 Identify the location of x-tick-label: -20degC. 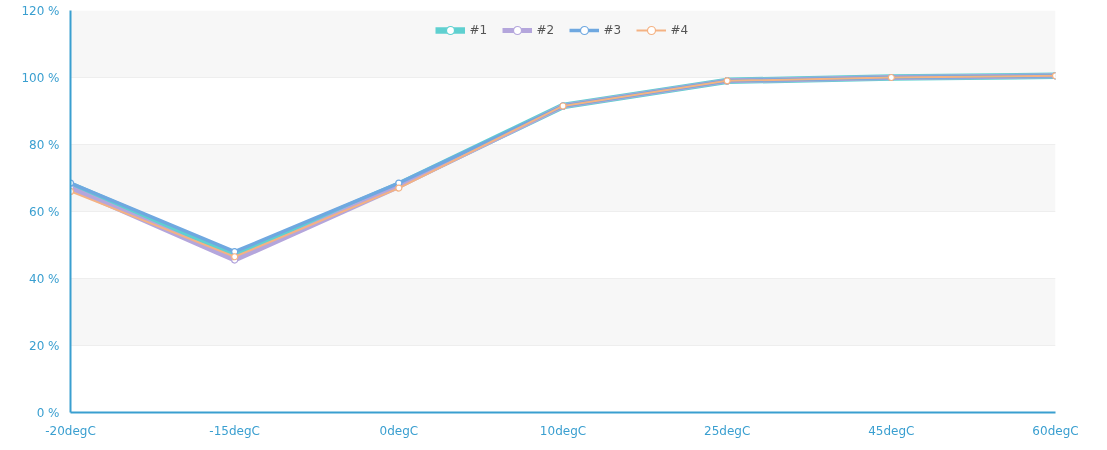
(70, 430).